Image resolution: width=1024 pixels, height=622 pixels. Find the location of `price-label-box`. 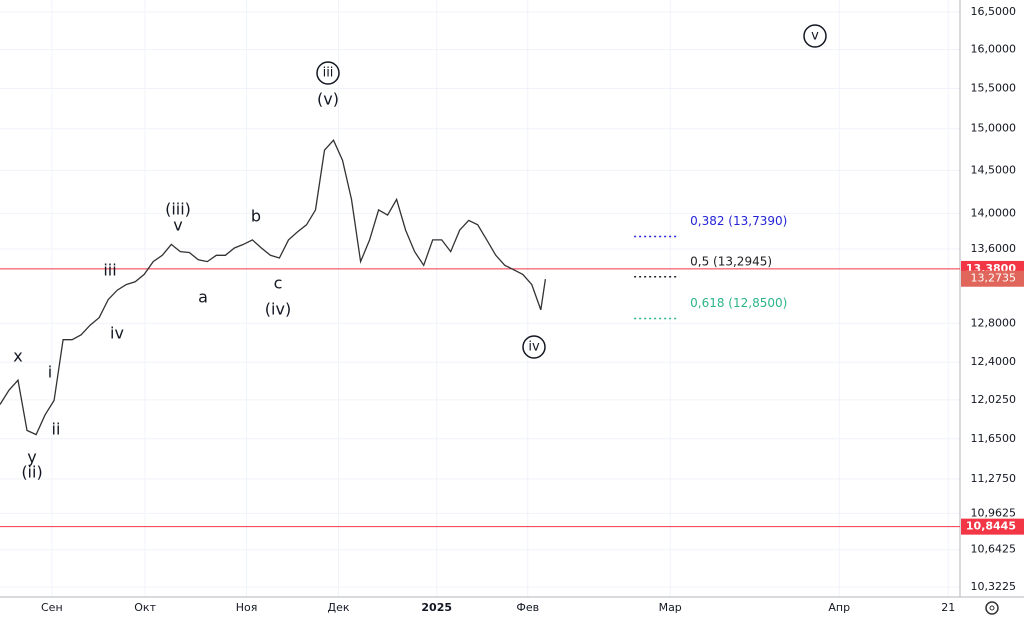

price-label-box is located at coordinates (992, 526).